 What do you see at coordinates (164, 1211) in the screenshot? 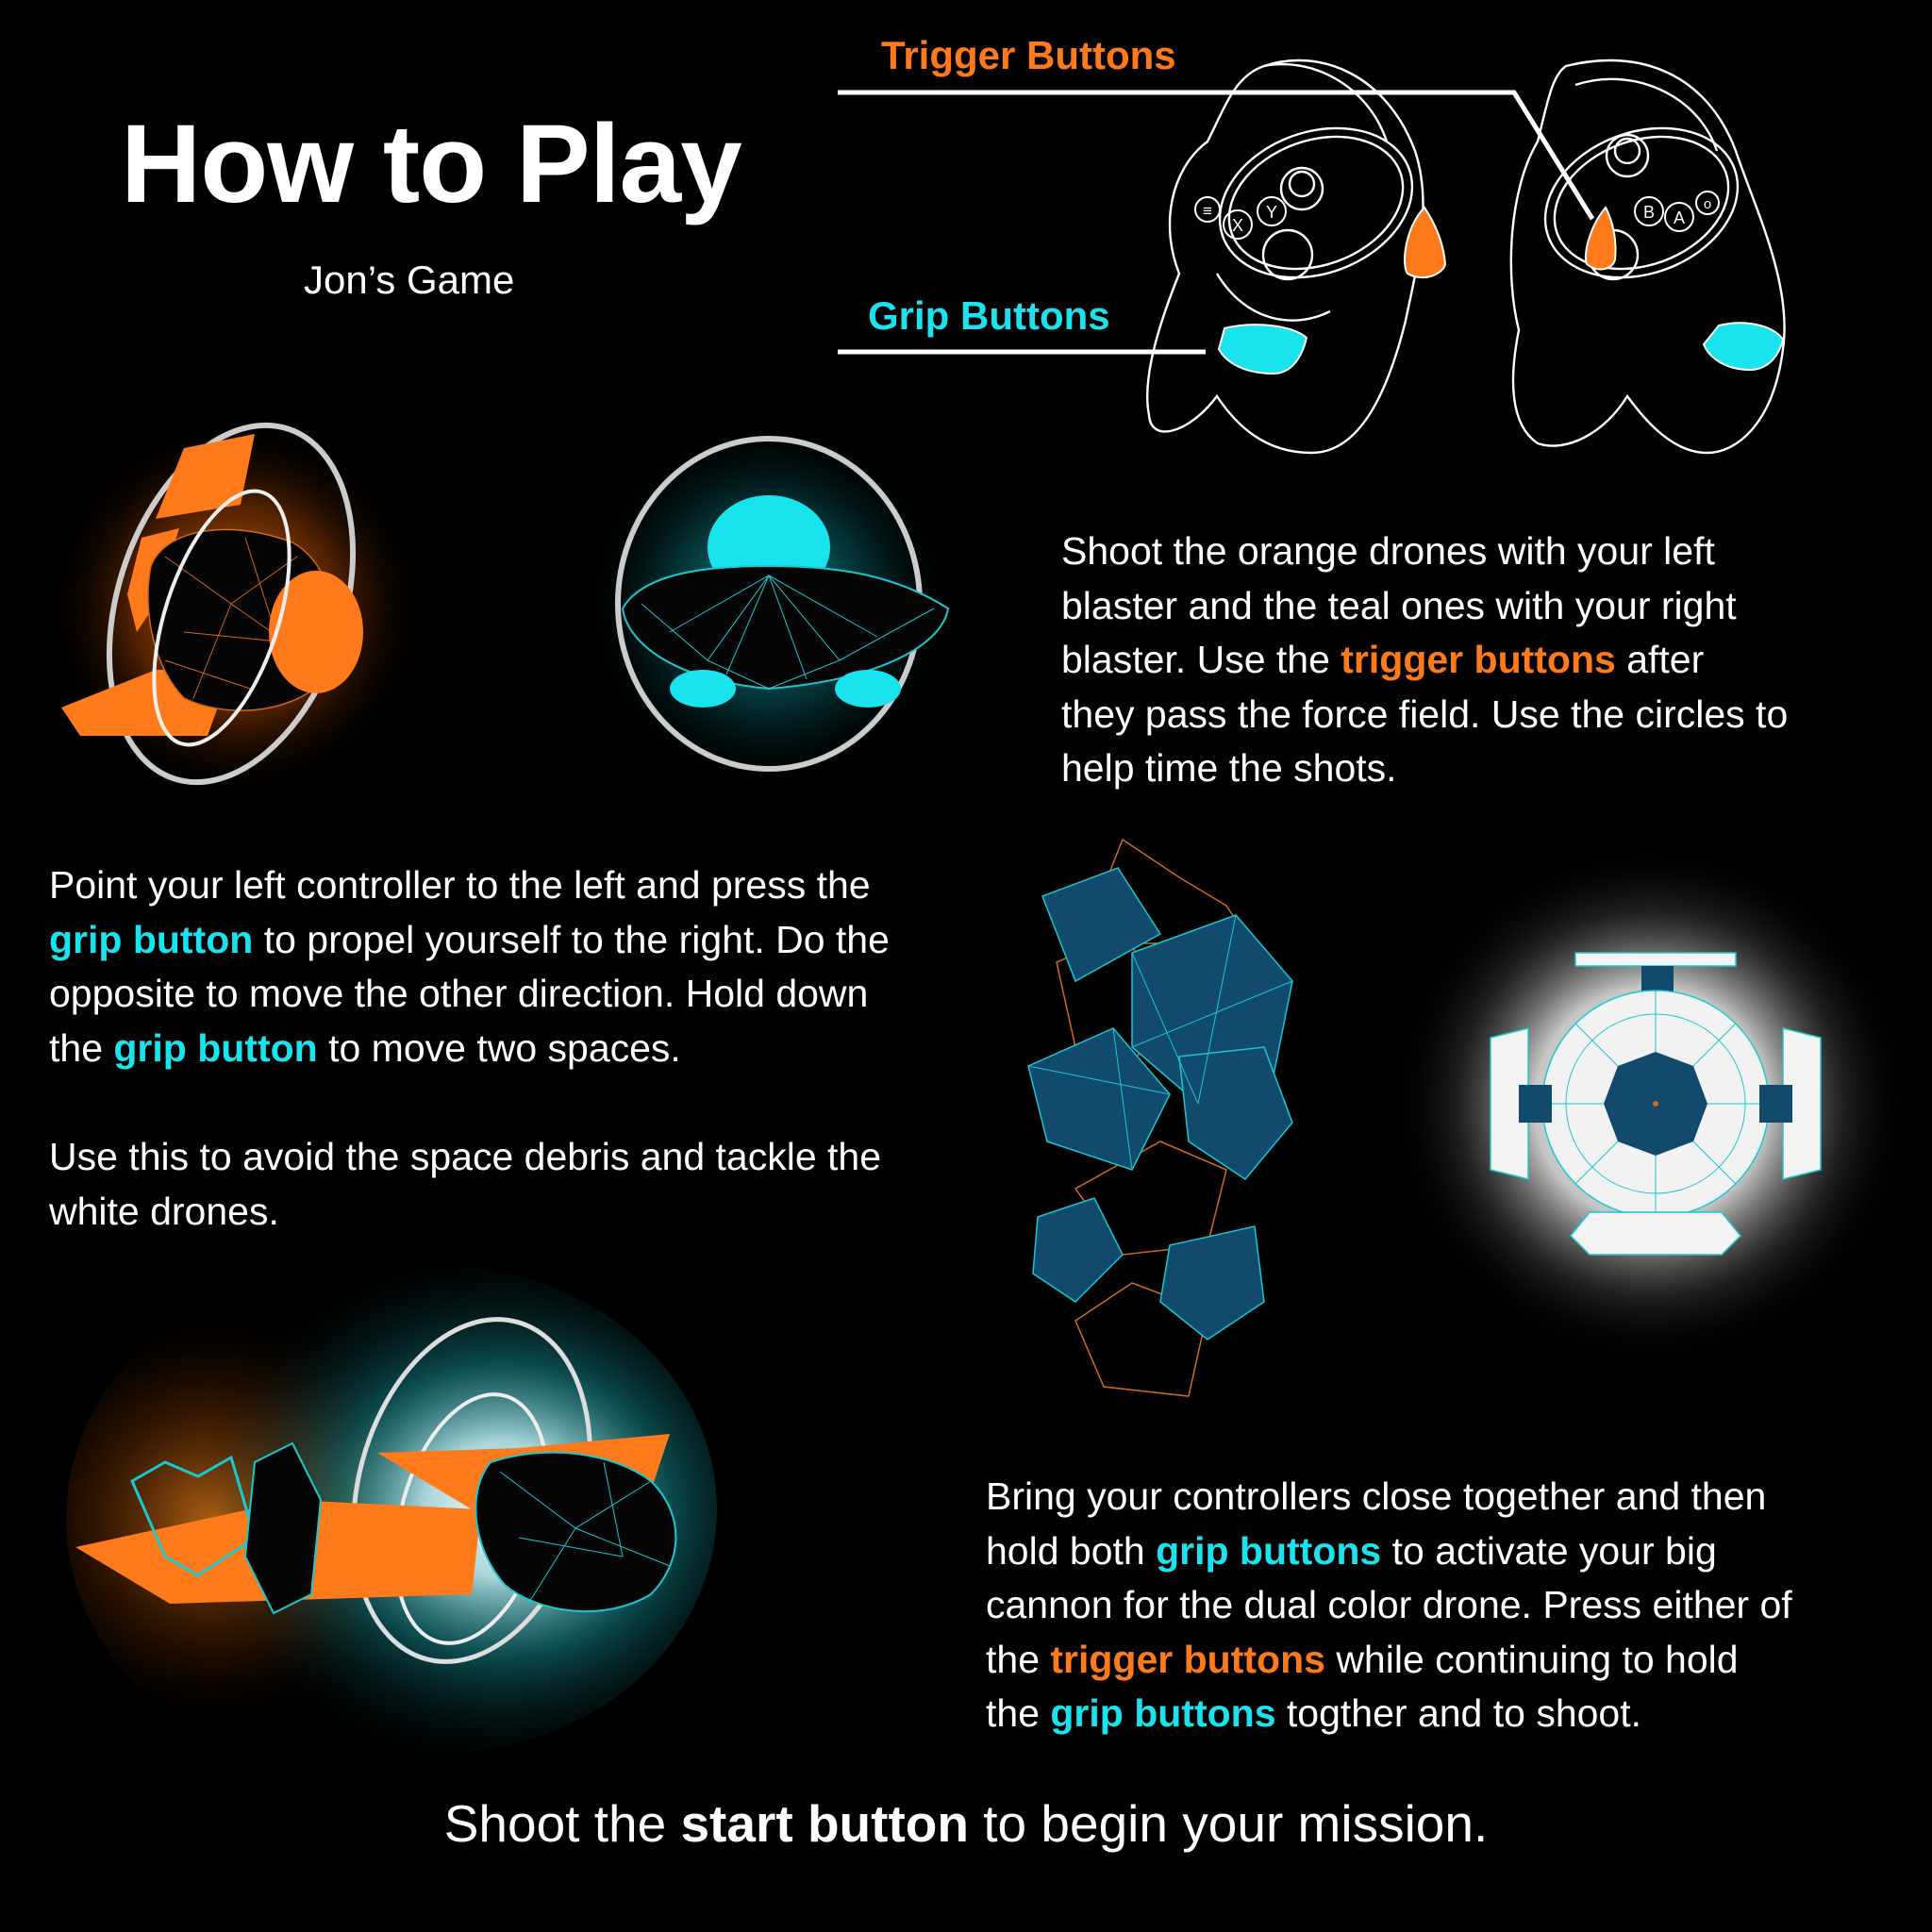
I see `text-run: white drones.` at bounding box center [164, 1211].